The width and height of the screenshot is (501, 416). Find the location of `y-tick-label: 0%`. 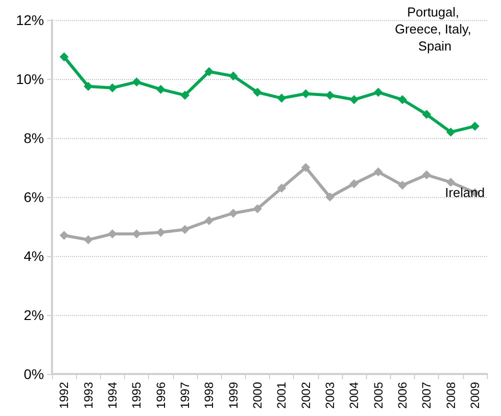

y-tick-label: 0% is located at coordinates (34, 374).